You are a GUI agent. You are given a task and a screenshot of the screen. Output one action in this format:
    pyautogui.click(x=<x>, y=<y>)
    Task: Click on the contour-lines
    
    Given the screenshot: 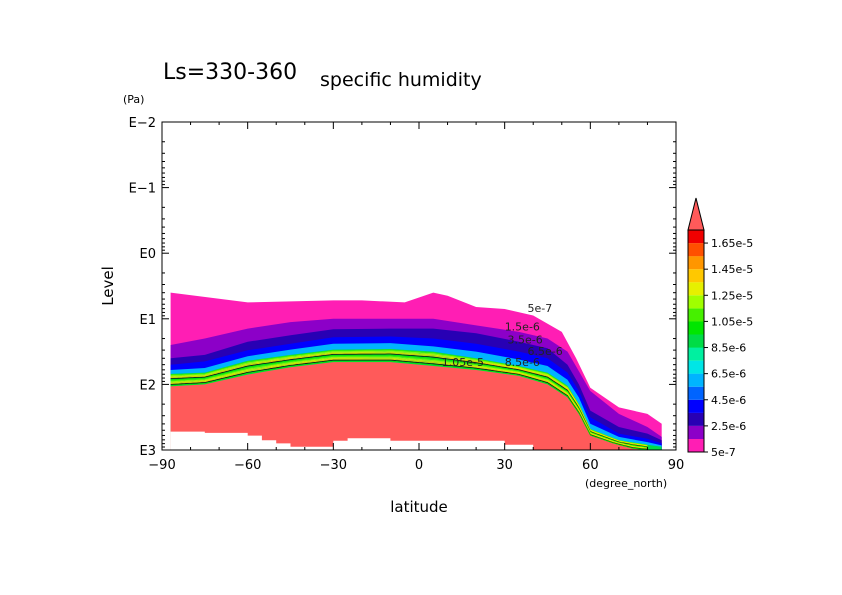 What is the action you would take?
    pyautogui.click(x=409, y=399)
    